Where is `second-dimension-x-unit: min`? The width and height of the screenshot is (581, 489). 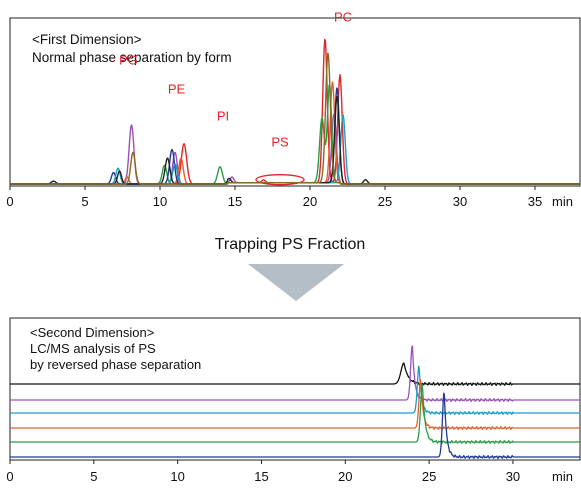
second-dimension-x-unit: min is located at coordinates (562, 476).